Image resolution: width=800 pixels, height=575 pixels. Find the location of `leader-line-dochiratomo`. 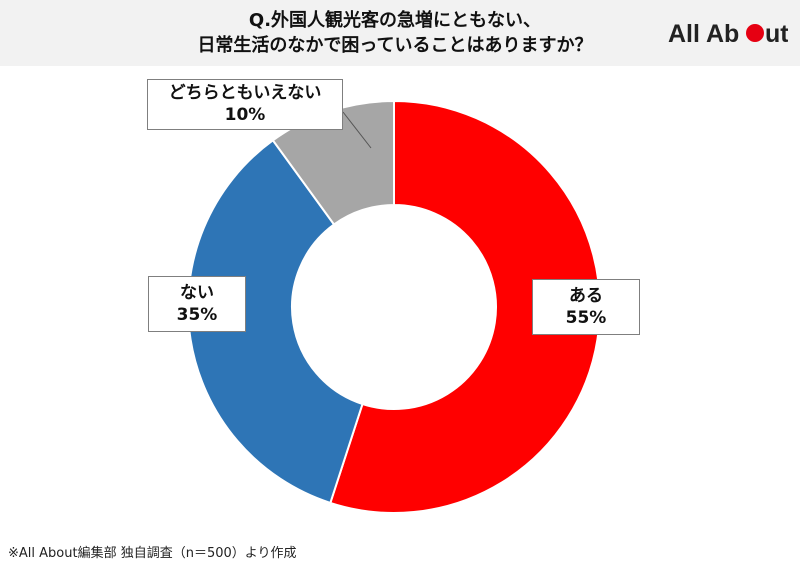

leader-line-dochiratomo is located at coordinates (357, 130).